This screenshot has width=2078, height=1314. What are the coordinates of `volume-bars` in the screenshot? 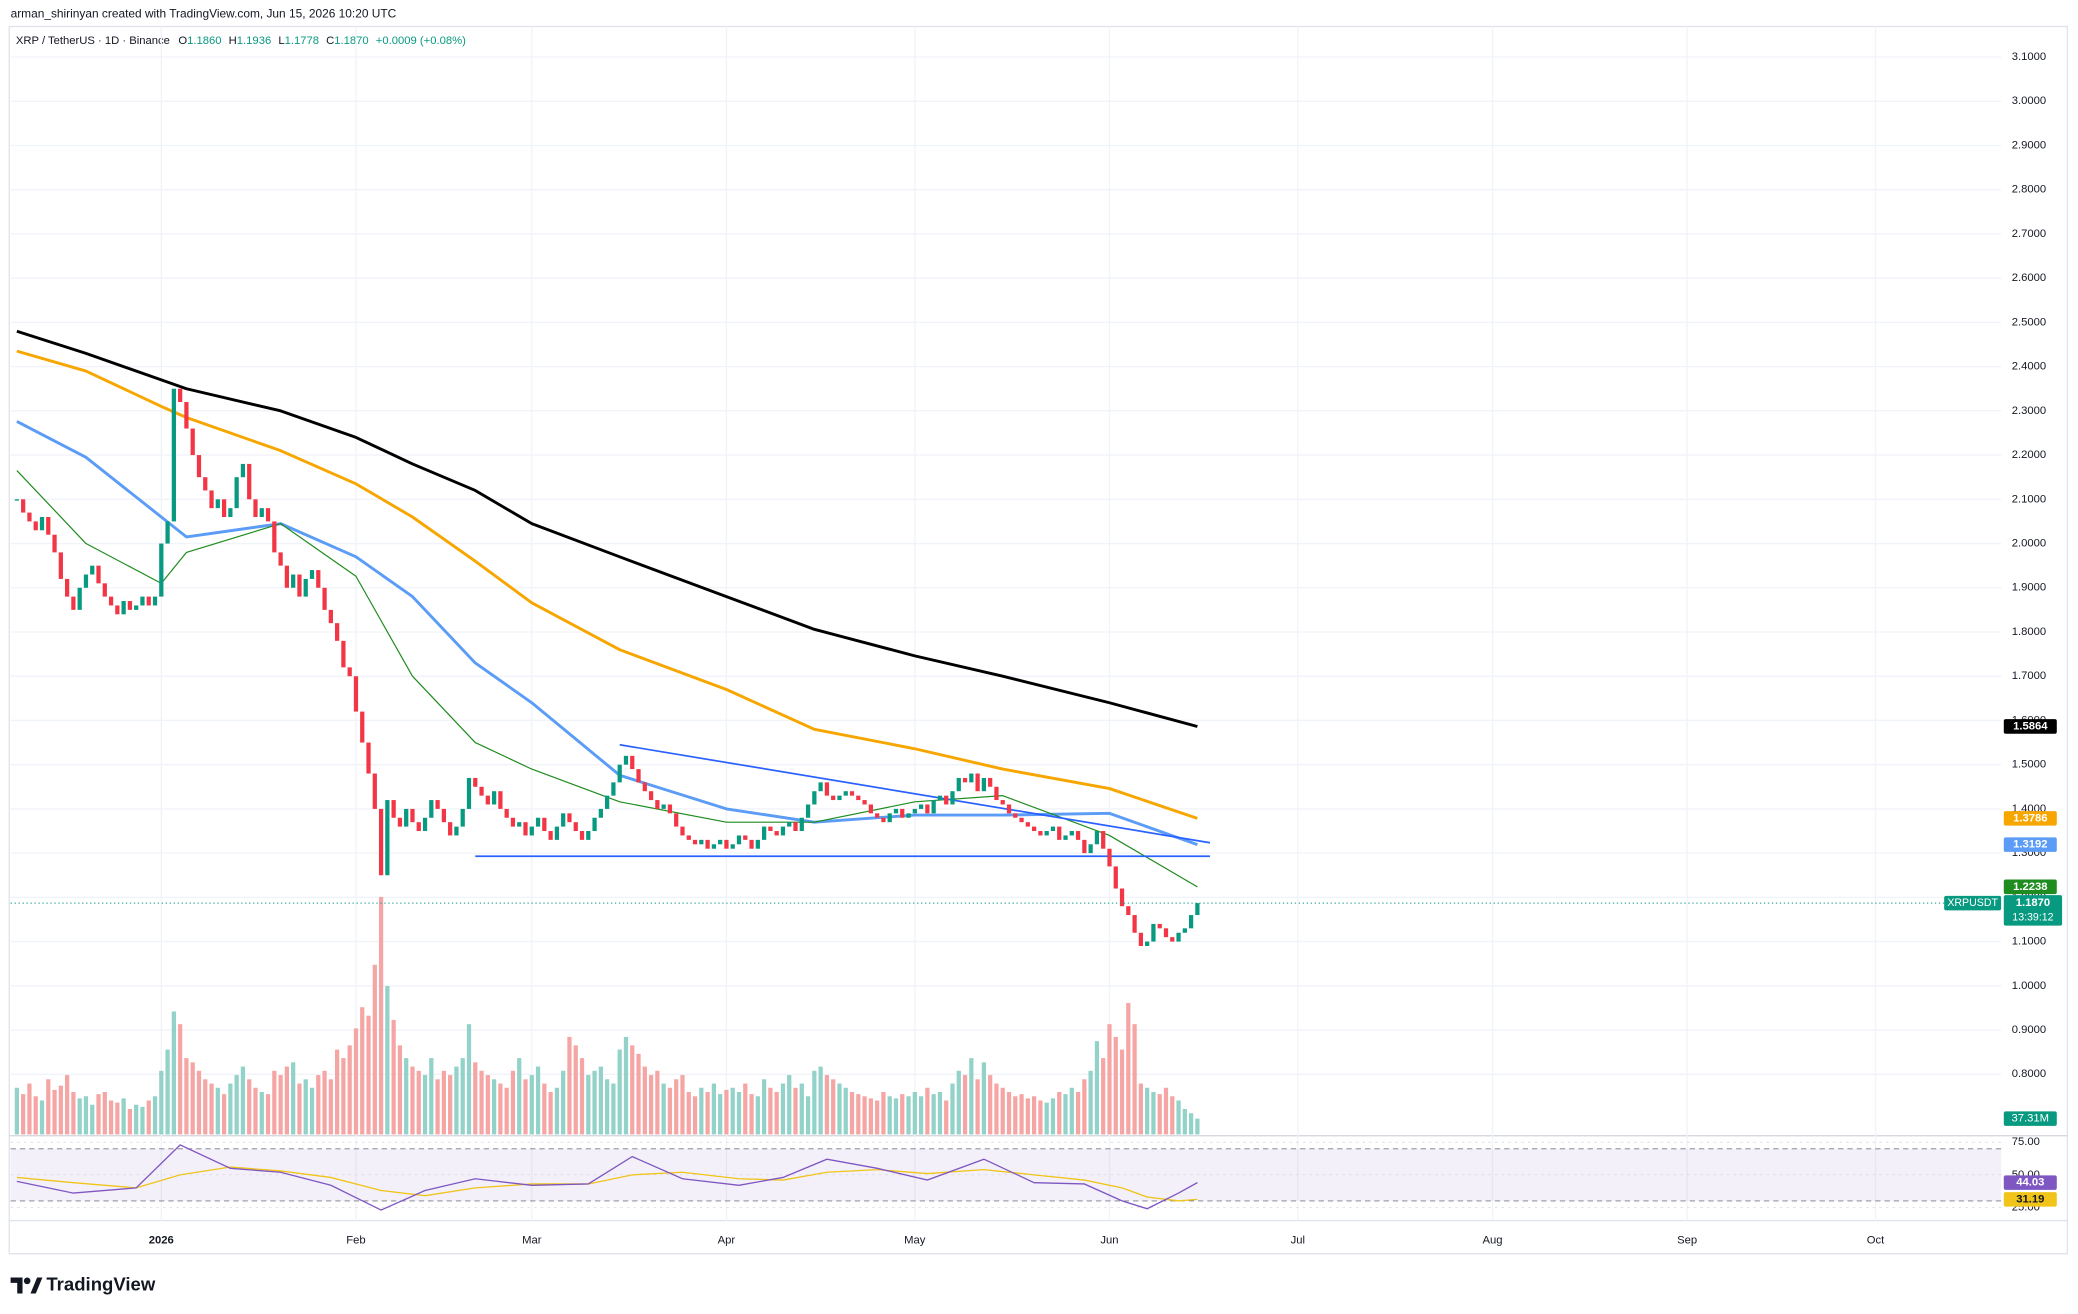 It's located at (607, 1015).